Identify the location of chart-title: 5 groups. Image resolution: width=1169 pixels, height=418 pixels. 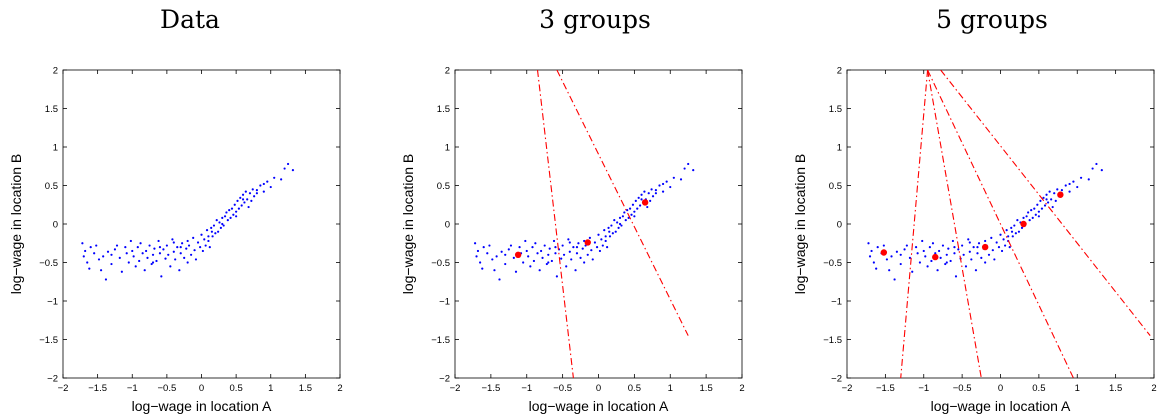
(992, 19).